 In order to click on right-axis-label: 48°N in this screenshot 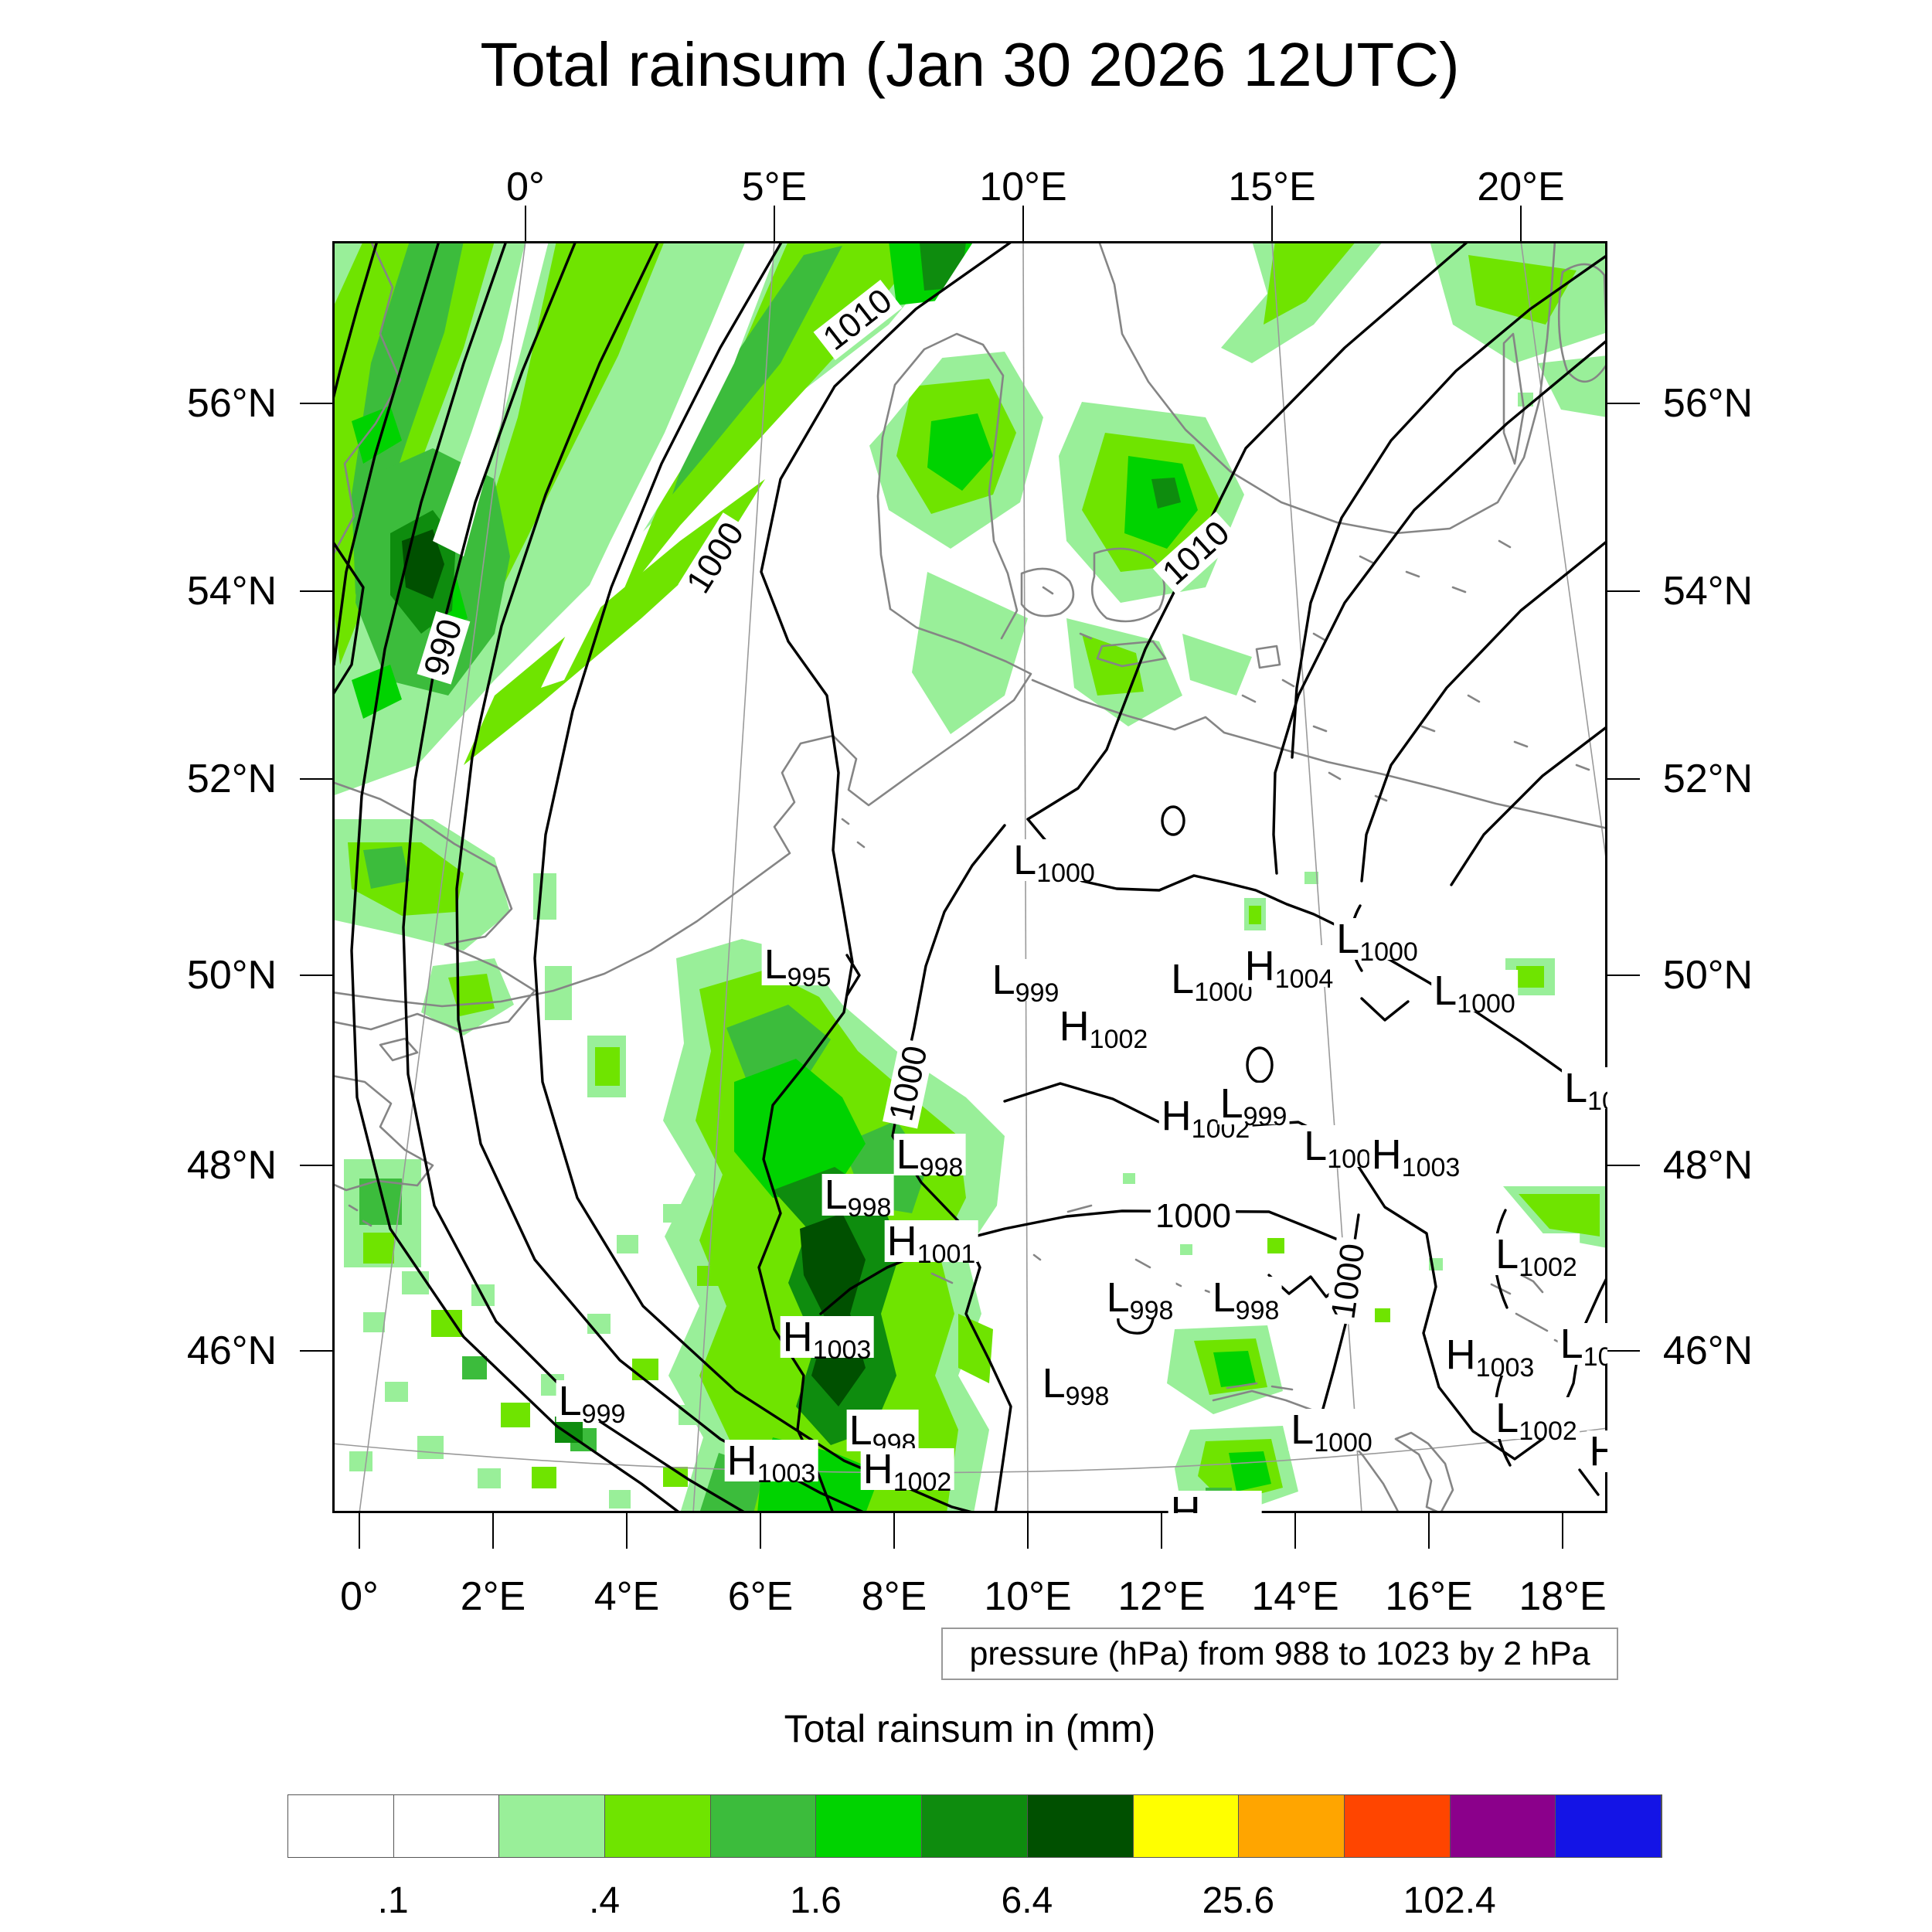, I will do `click(1708, 1165)`.